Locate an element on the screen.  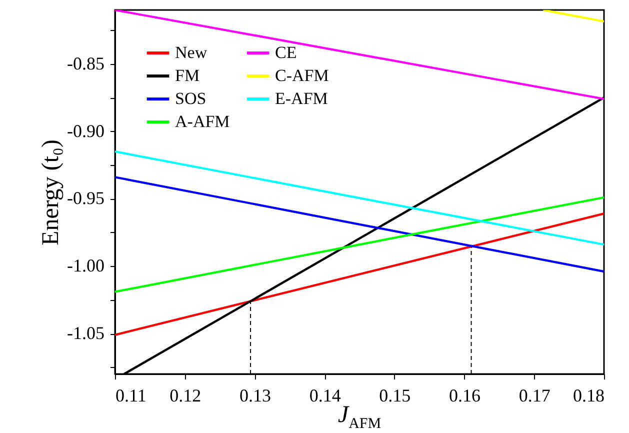
x-tick-label: 0.15 is located at coordinates (395, 396).